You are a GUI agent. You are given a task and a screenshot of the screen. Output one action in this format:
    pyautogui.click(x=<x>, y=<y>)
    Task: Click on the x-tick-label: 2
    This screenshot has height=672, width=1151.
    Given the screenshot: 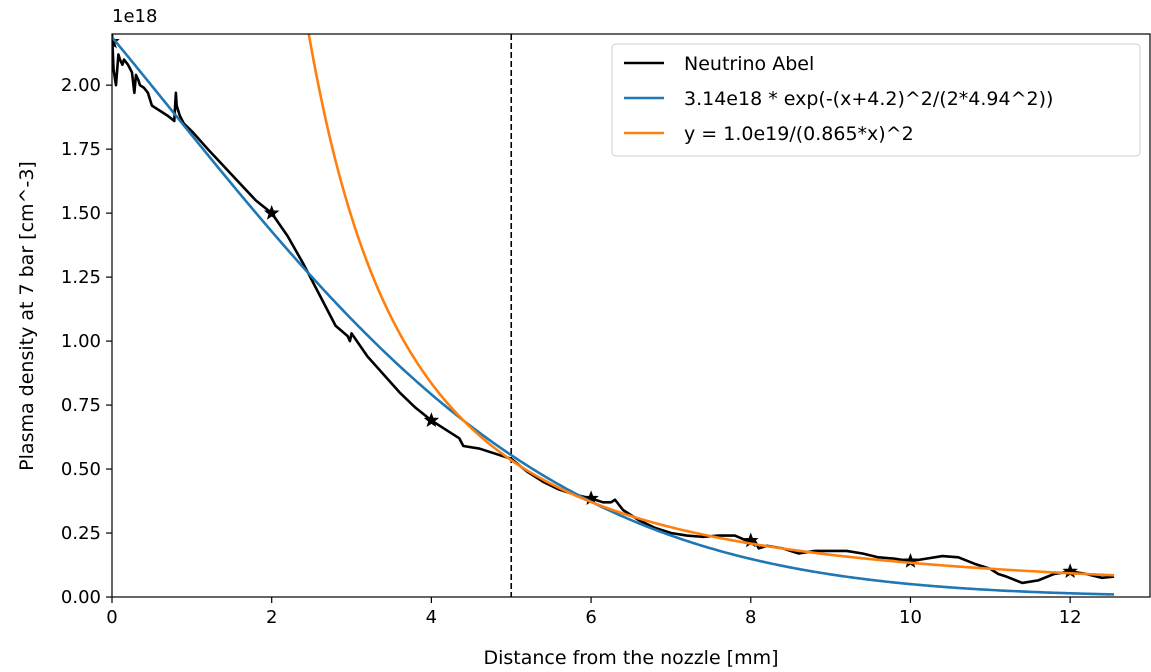 What is the action you would take?
    pyautogui.click(x=271, y=617)
    